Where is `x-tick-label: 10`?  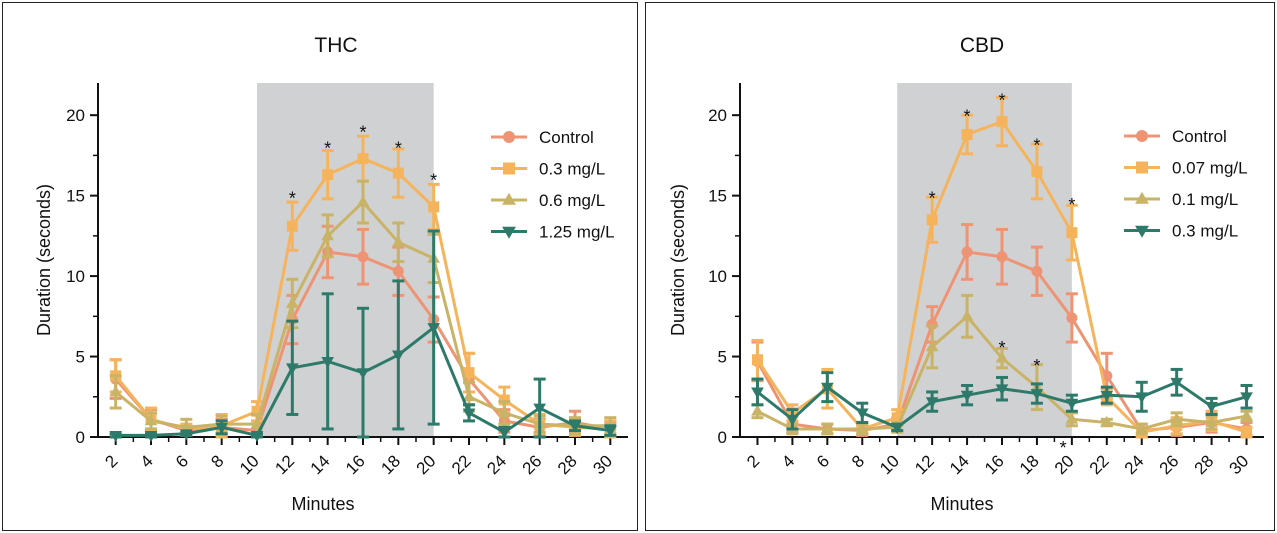
x-tick-label: 10 is located at coordinates (249, 464).